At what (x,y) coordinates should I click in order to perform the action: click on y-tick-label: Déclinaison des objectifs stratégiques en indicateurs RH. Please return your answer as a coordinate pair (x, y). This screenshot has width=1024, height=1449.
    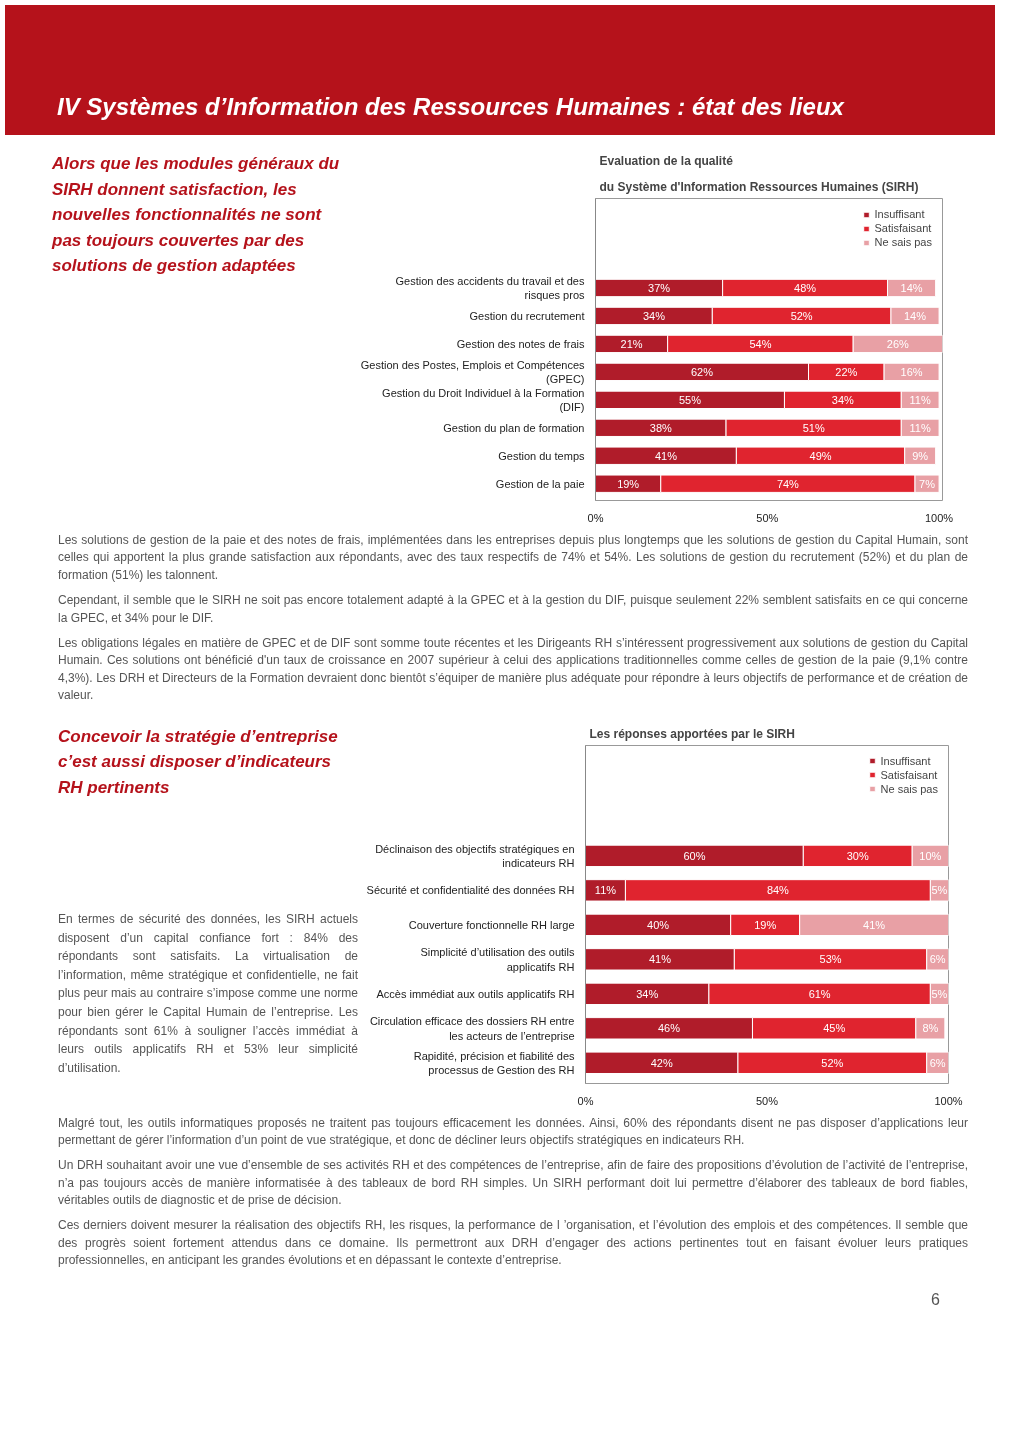
    Looking at the image, I should click on (475, 855).